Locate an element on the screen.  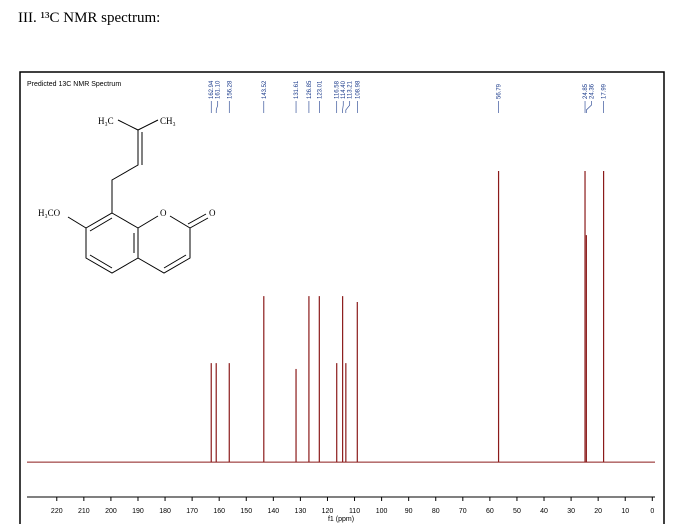
prenyl-chain is located at coordinates (135, 166).